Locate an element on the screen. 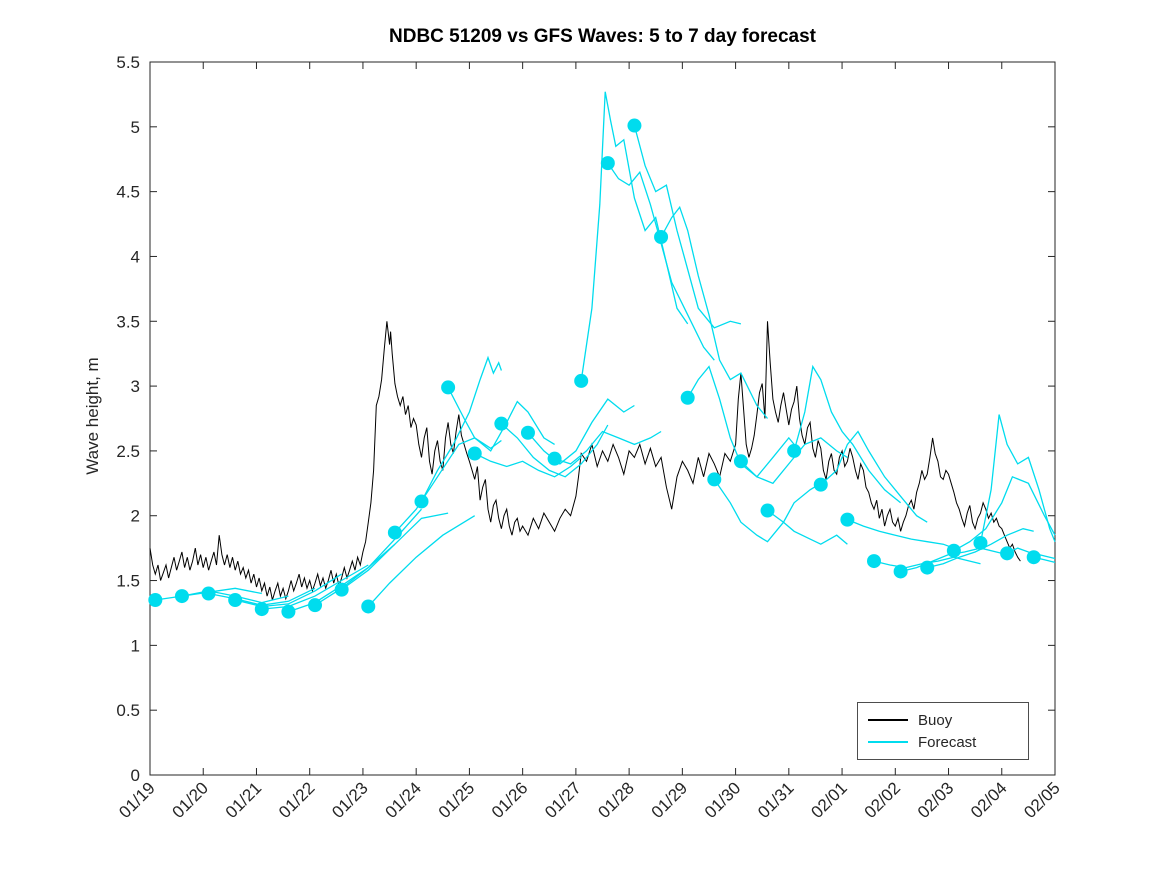  x-tick-label: 01/27 is located at coordinates (563, 800).